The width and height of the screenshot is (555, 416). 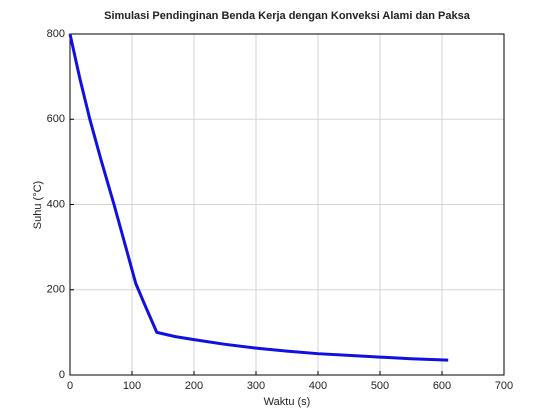 I want to click on x-tick-label: 300, so click(x=256, y=386).